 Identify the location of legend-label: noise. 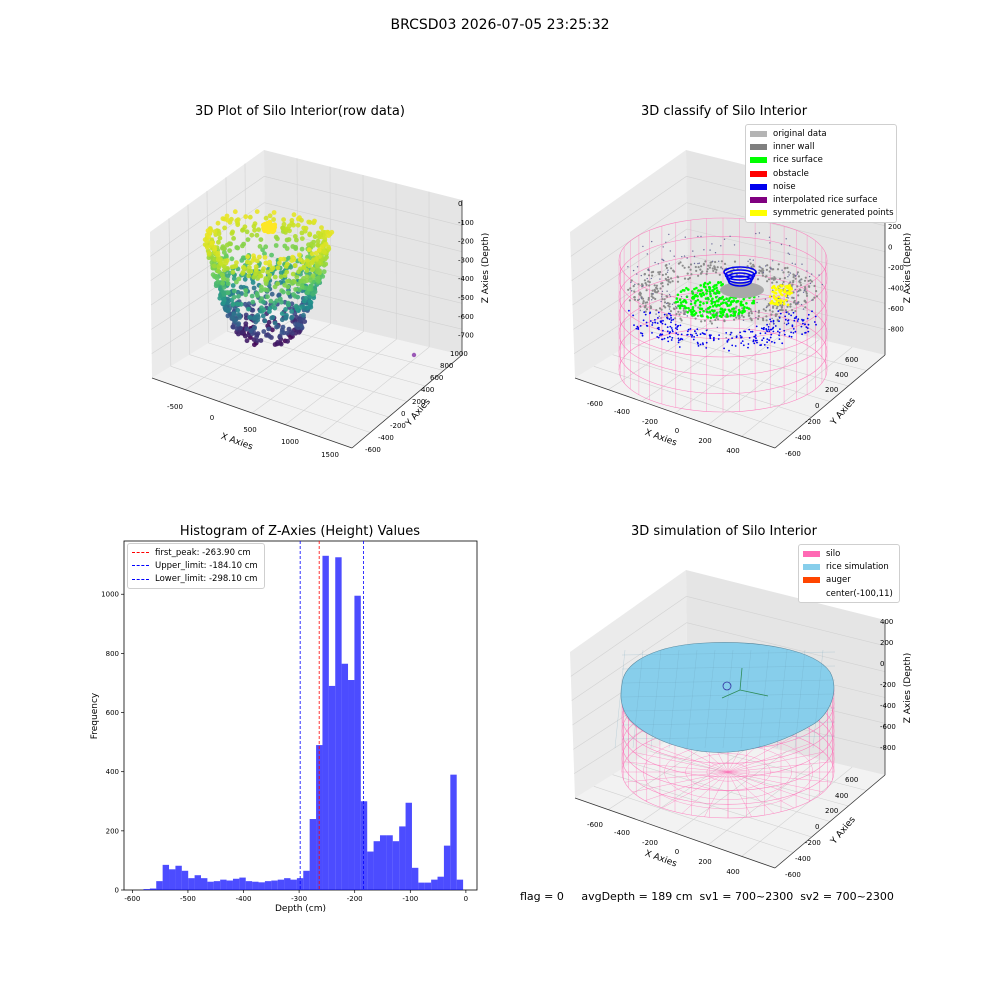
(784, 186).